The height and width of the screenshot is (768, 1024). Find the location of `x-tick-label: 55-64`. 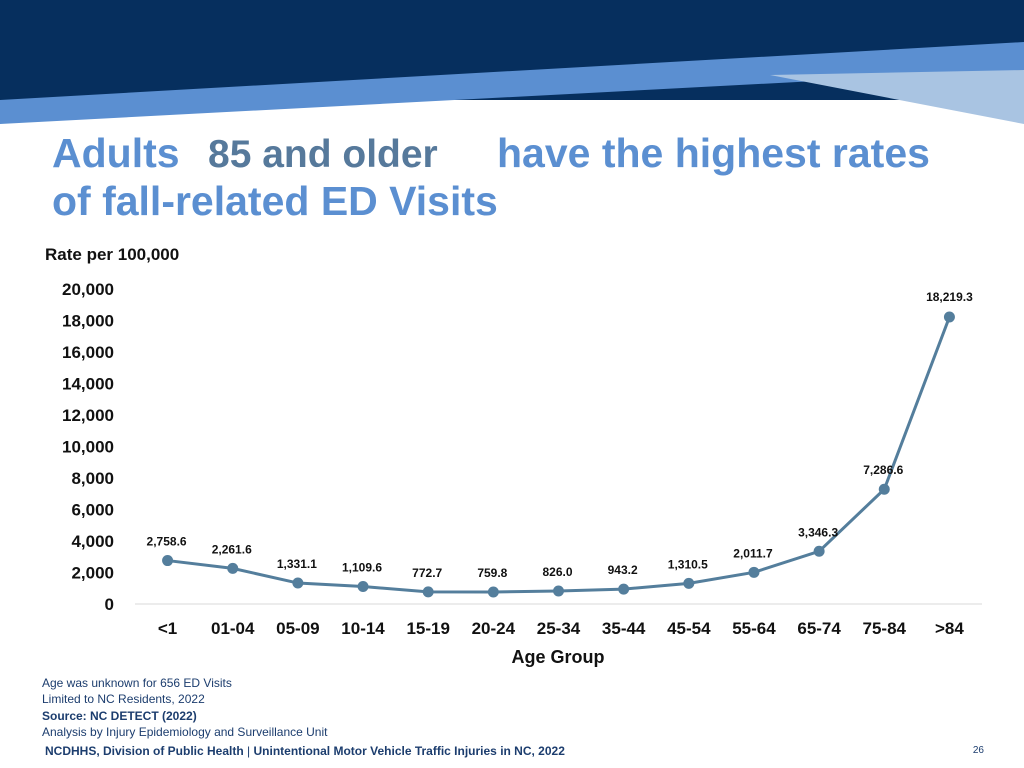

x-tick-label: 55-64 is located at coordinates (754, 628).